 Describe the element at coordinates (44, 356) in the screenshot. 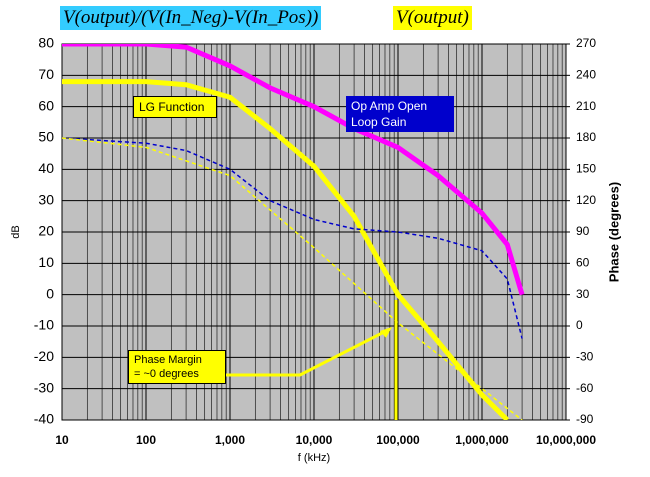

I see `y-tick-label: -20` at that location.